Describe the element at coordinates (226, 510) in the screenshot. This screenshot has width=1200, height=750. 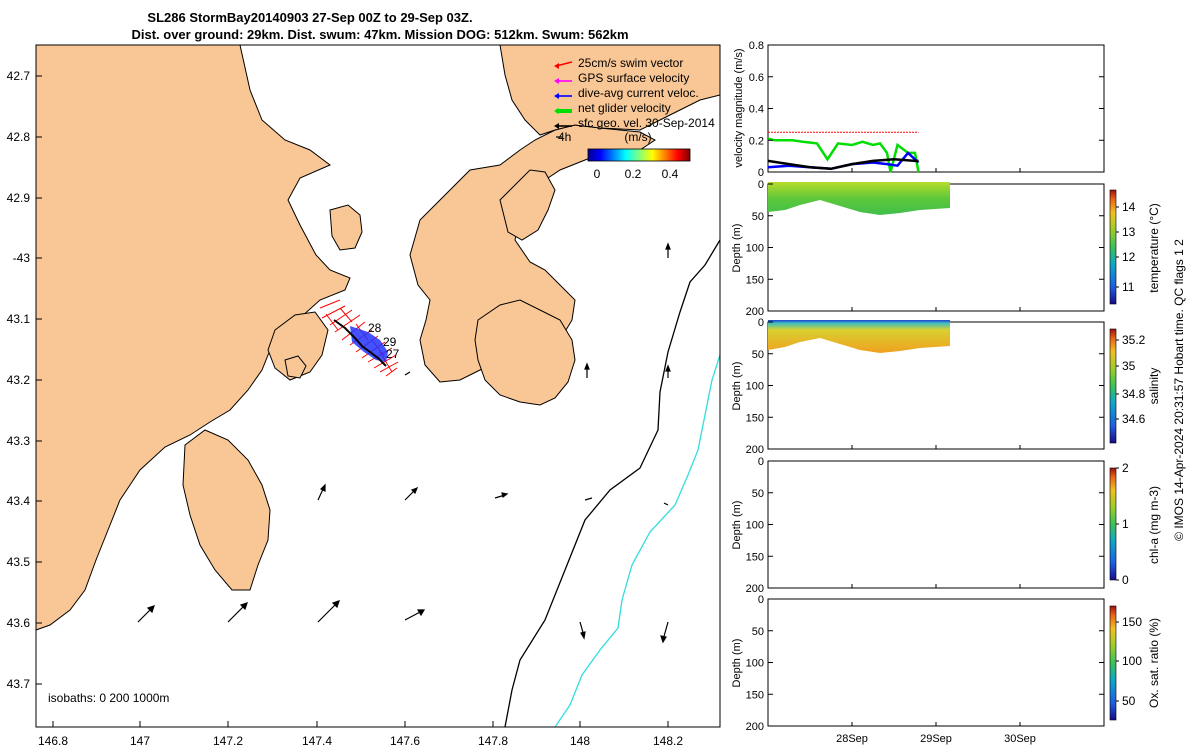
I see `land-bruny-island` at that location.